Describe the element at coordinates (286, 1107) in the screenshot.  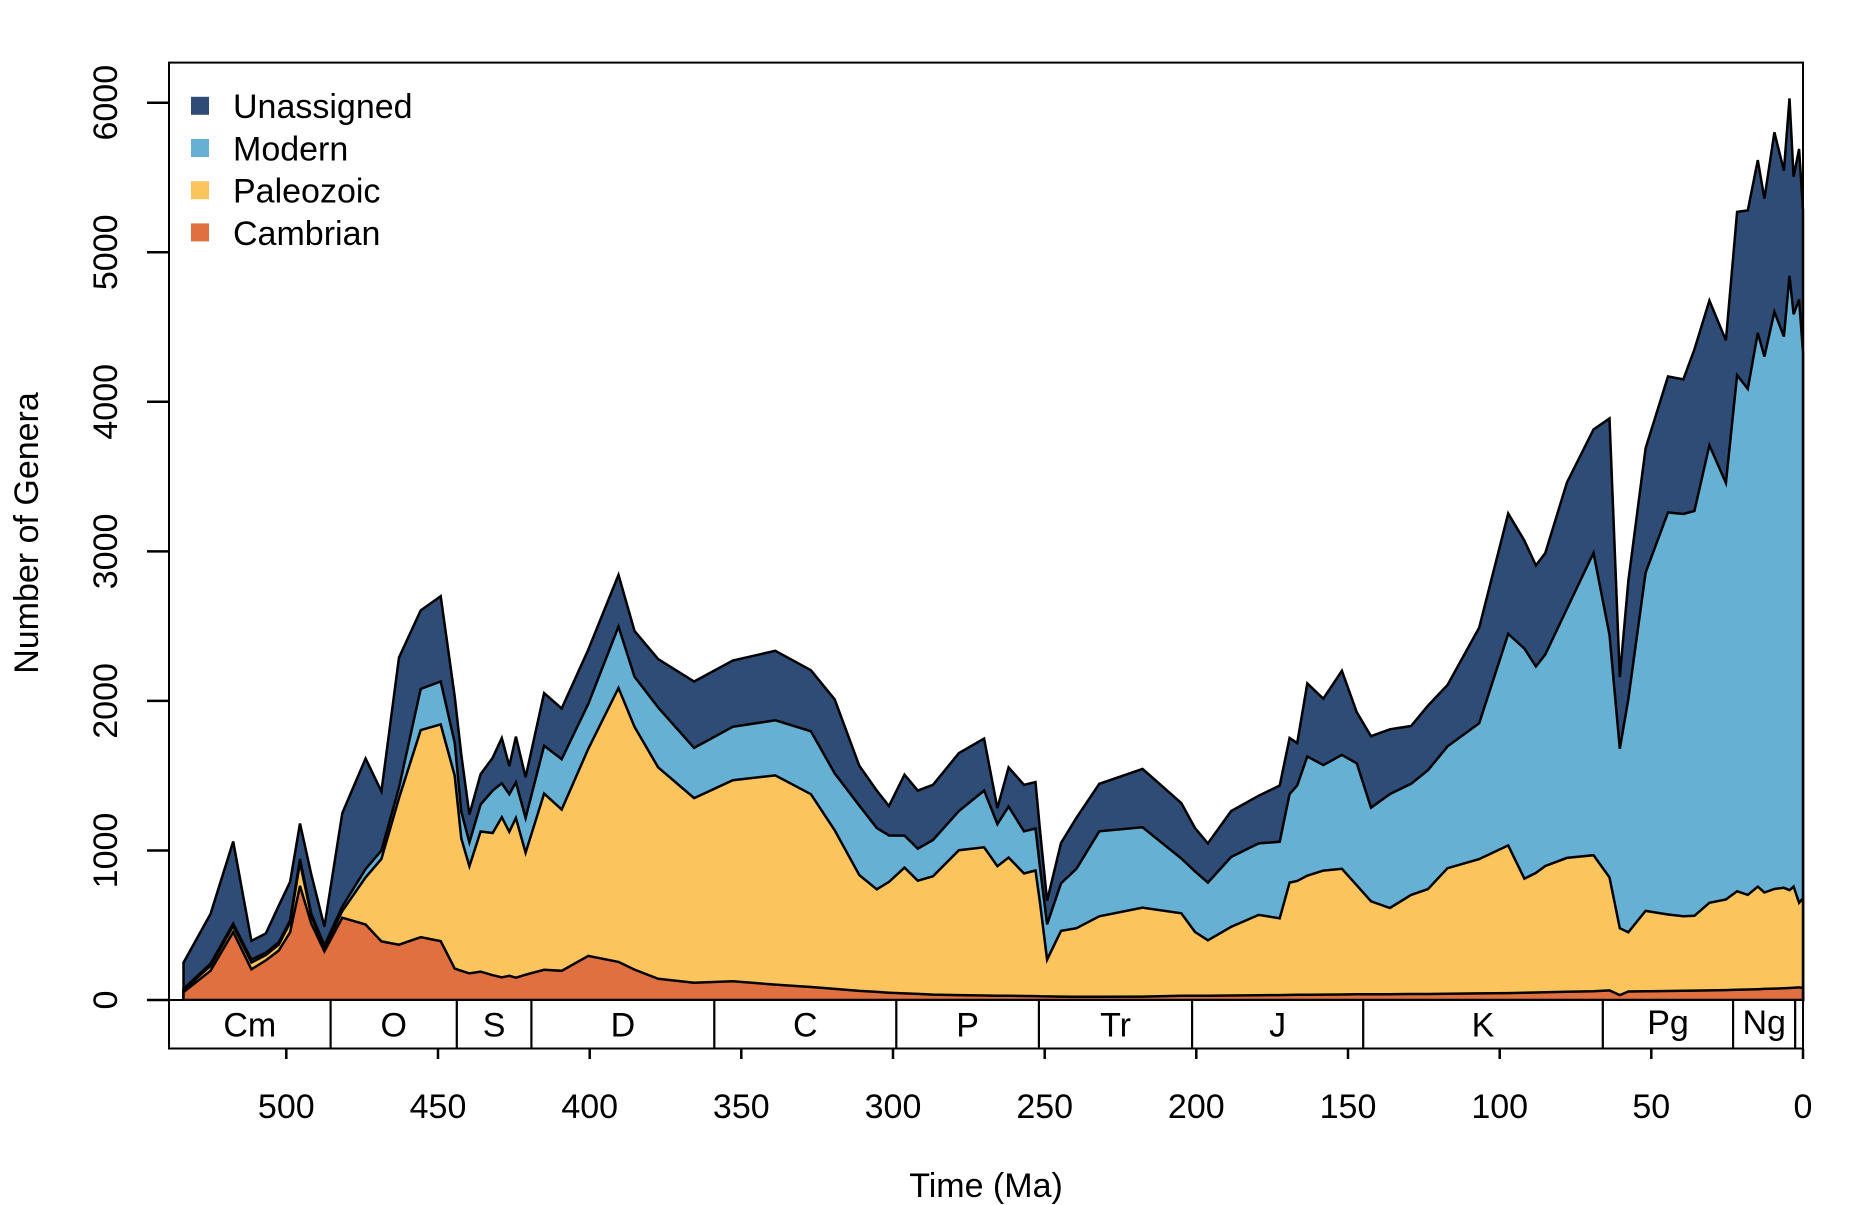
I see `svg-text: 500` at that location.